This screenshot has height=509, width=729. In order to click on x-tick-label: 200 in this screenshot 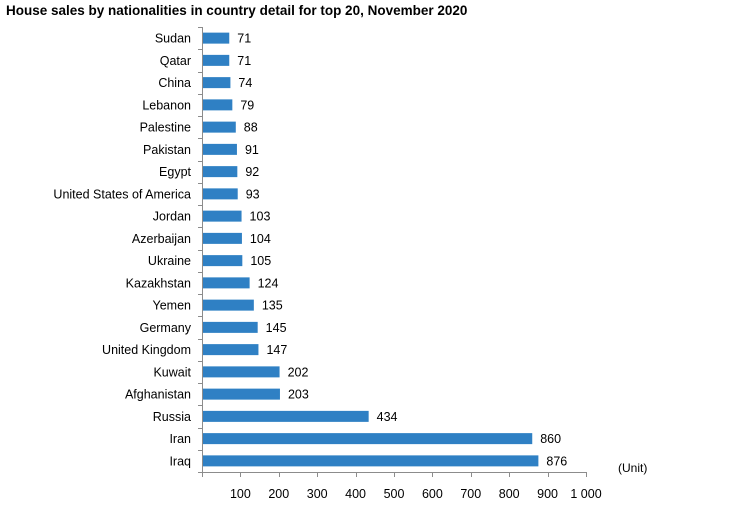, I will do `click(278, 494)`.